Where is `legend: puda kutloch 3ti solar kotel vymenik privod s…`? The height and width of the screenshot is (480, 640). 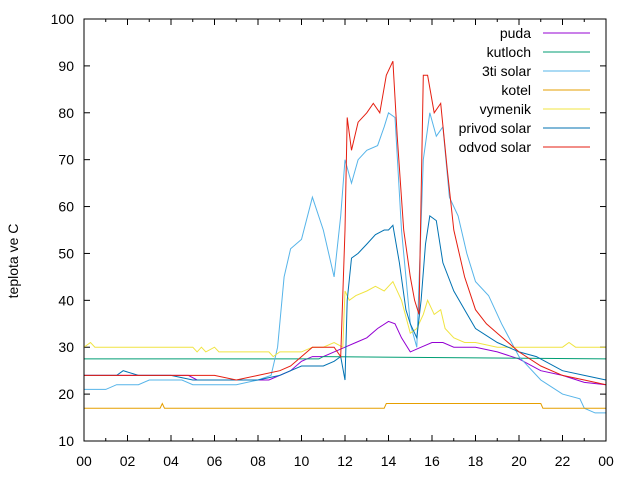
legend: puda kutloch 3ti solar kotel vymenik privod s… is located at coordinates (524, 90).